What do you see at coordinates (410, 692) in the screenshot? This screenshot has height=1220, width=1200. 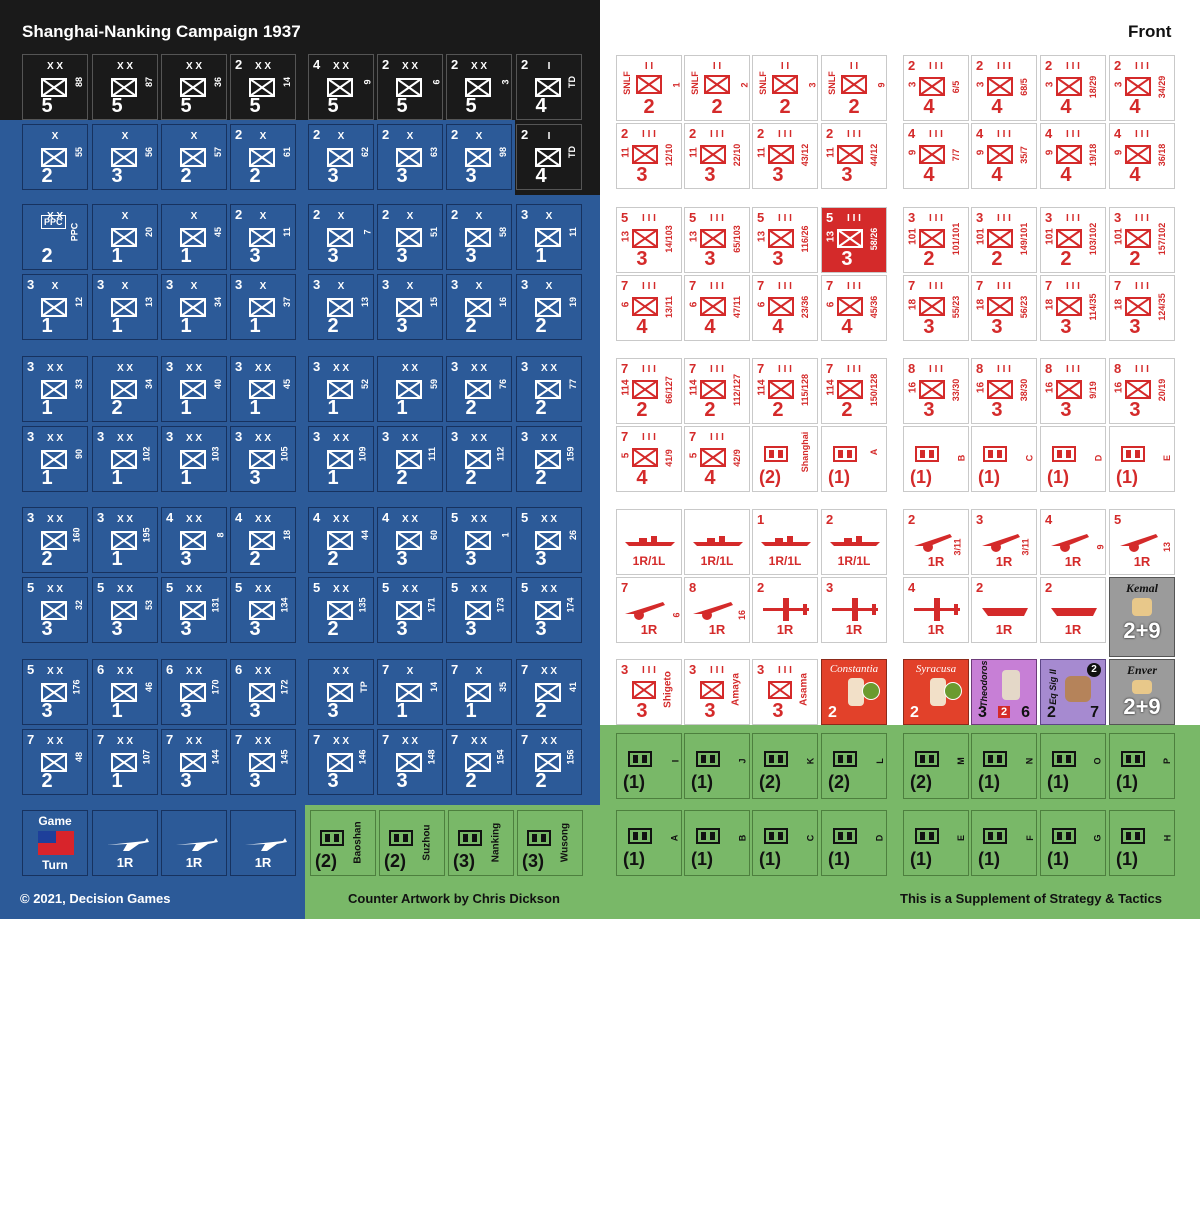 I see `counter-chinese-unit: X 7 14 1` at bounding box center [410, 692].